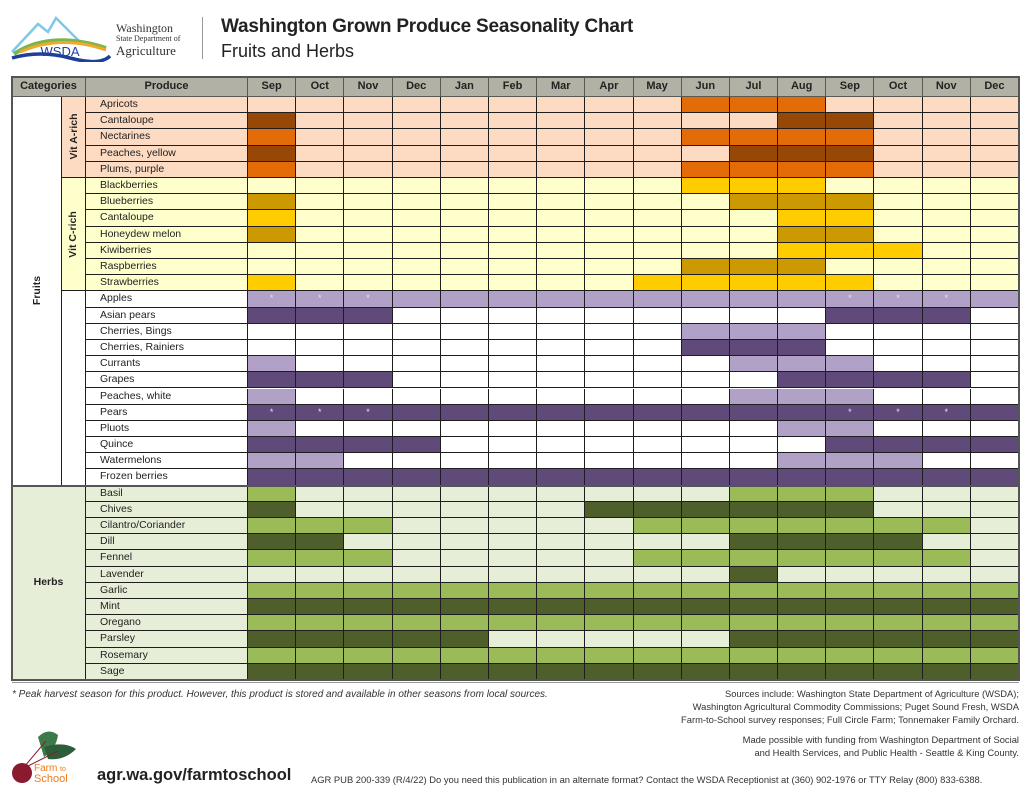  What do you see at coordinates (167, 331) in the screenshot?
I see `produce-name: Cherries, Bings` at bounding box center [167, 331].